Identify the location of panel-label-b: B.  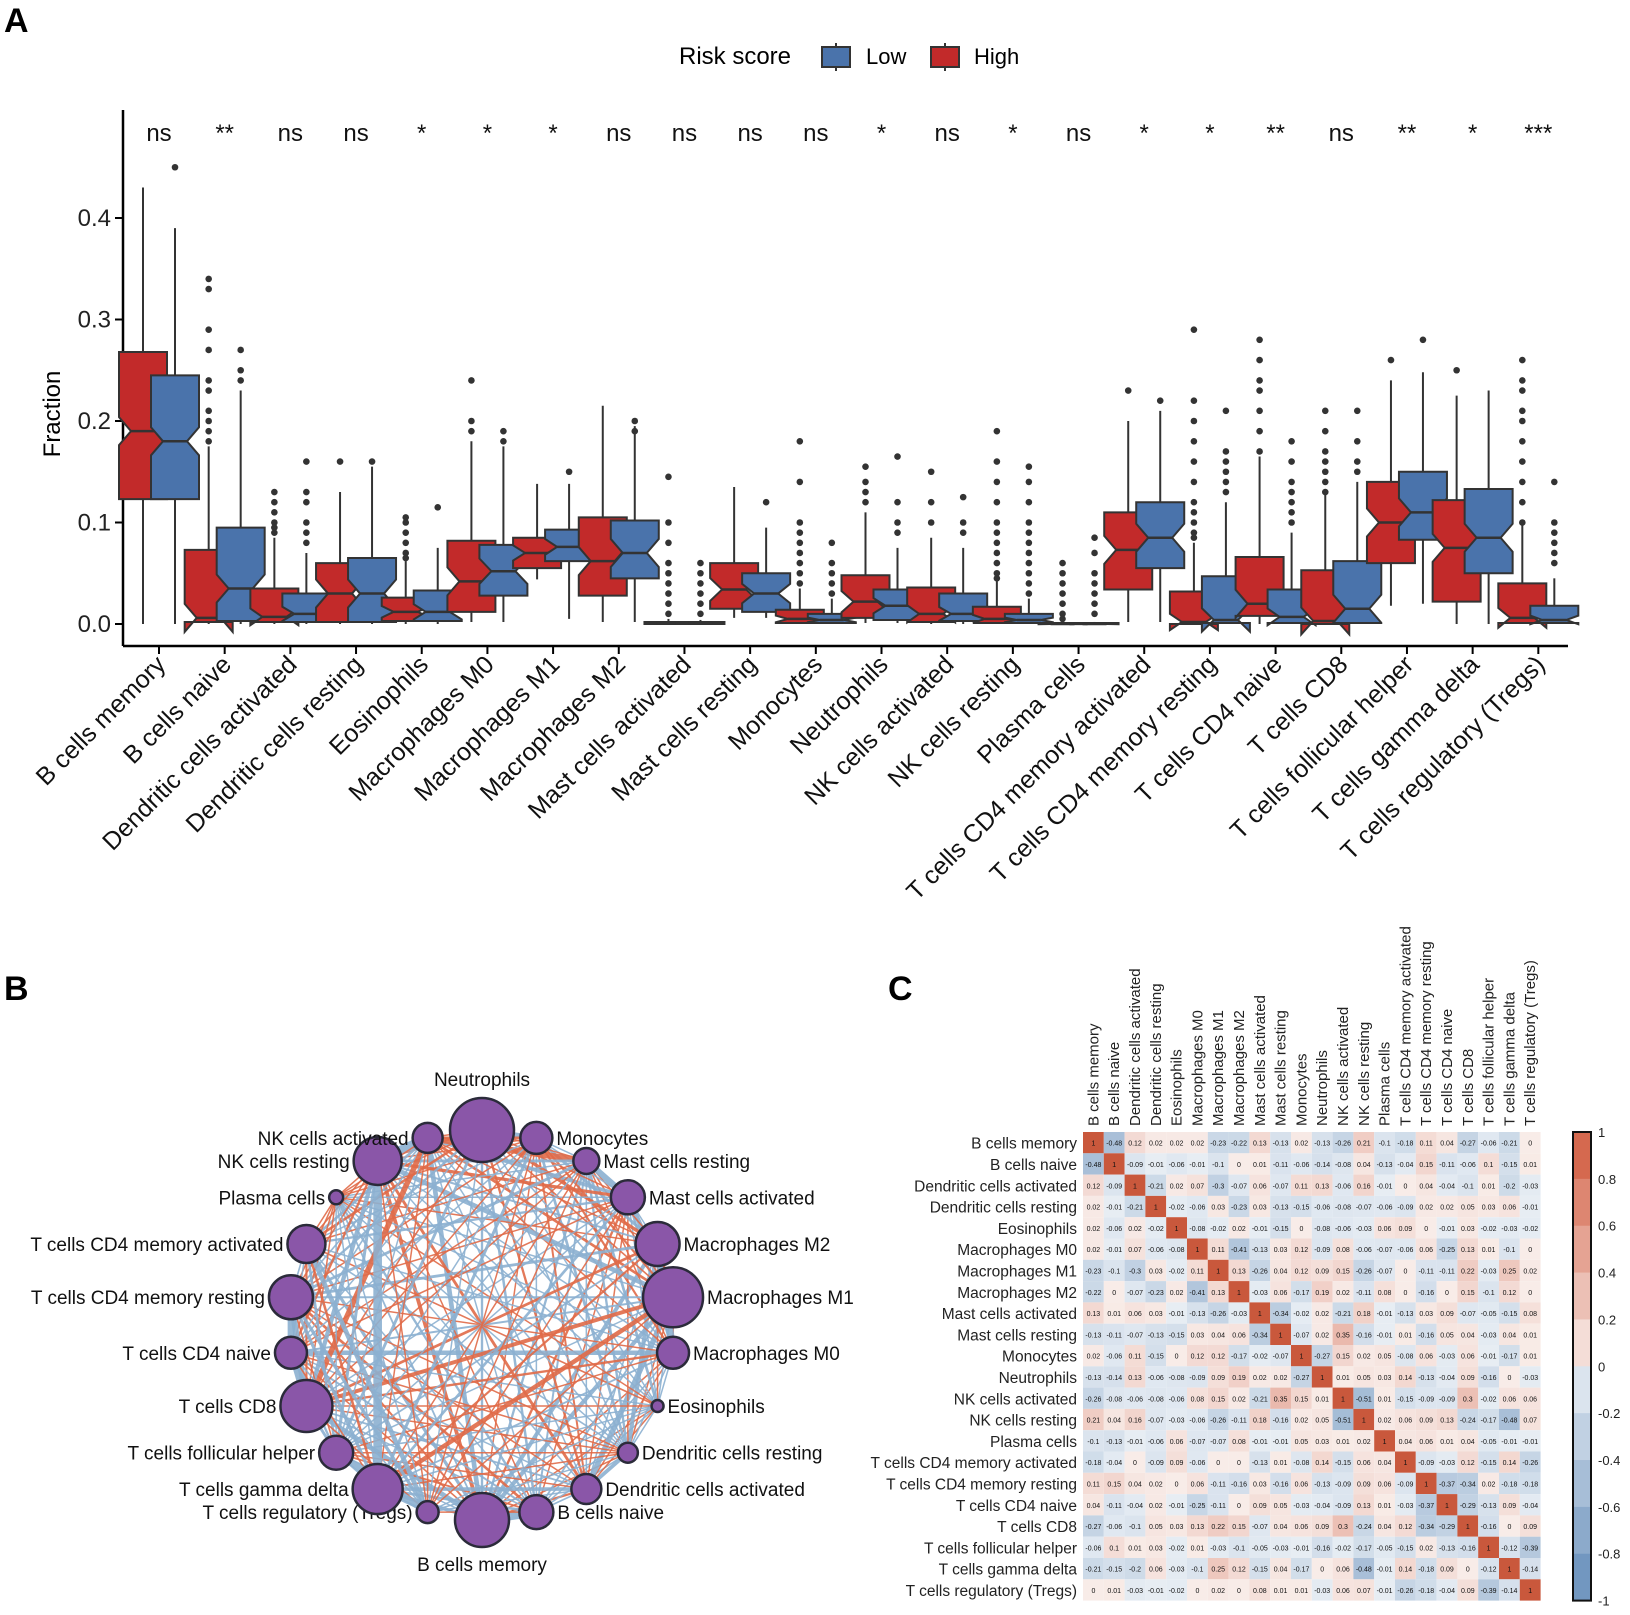
(16, 989).